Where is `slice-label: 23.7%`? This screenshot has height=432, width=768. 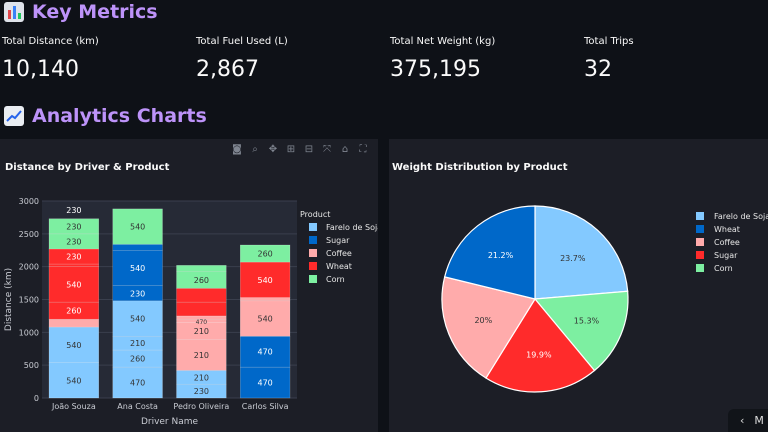
slice-label: 23.7% is located at coordinates (573, 258).